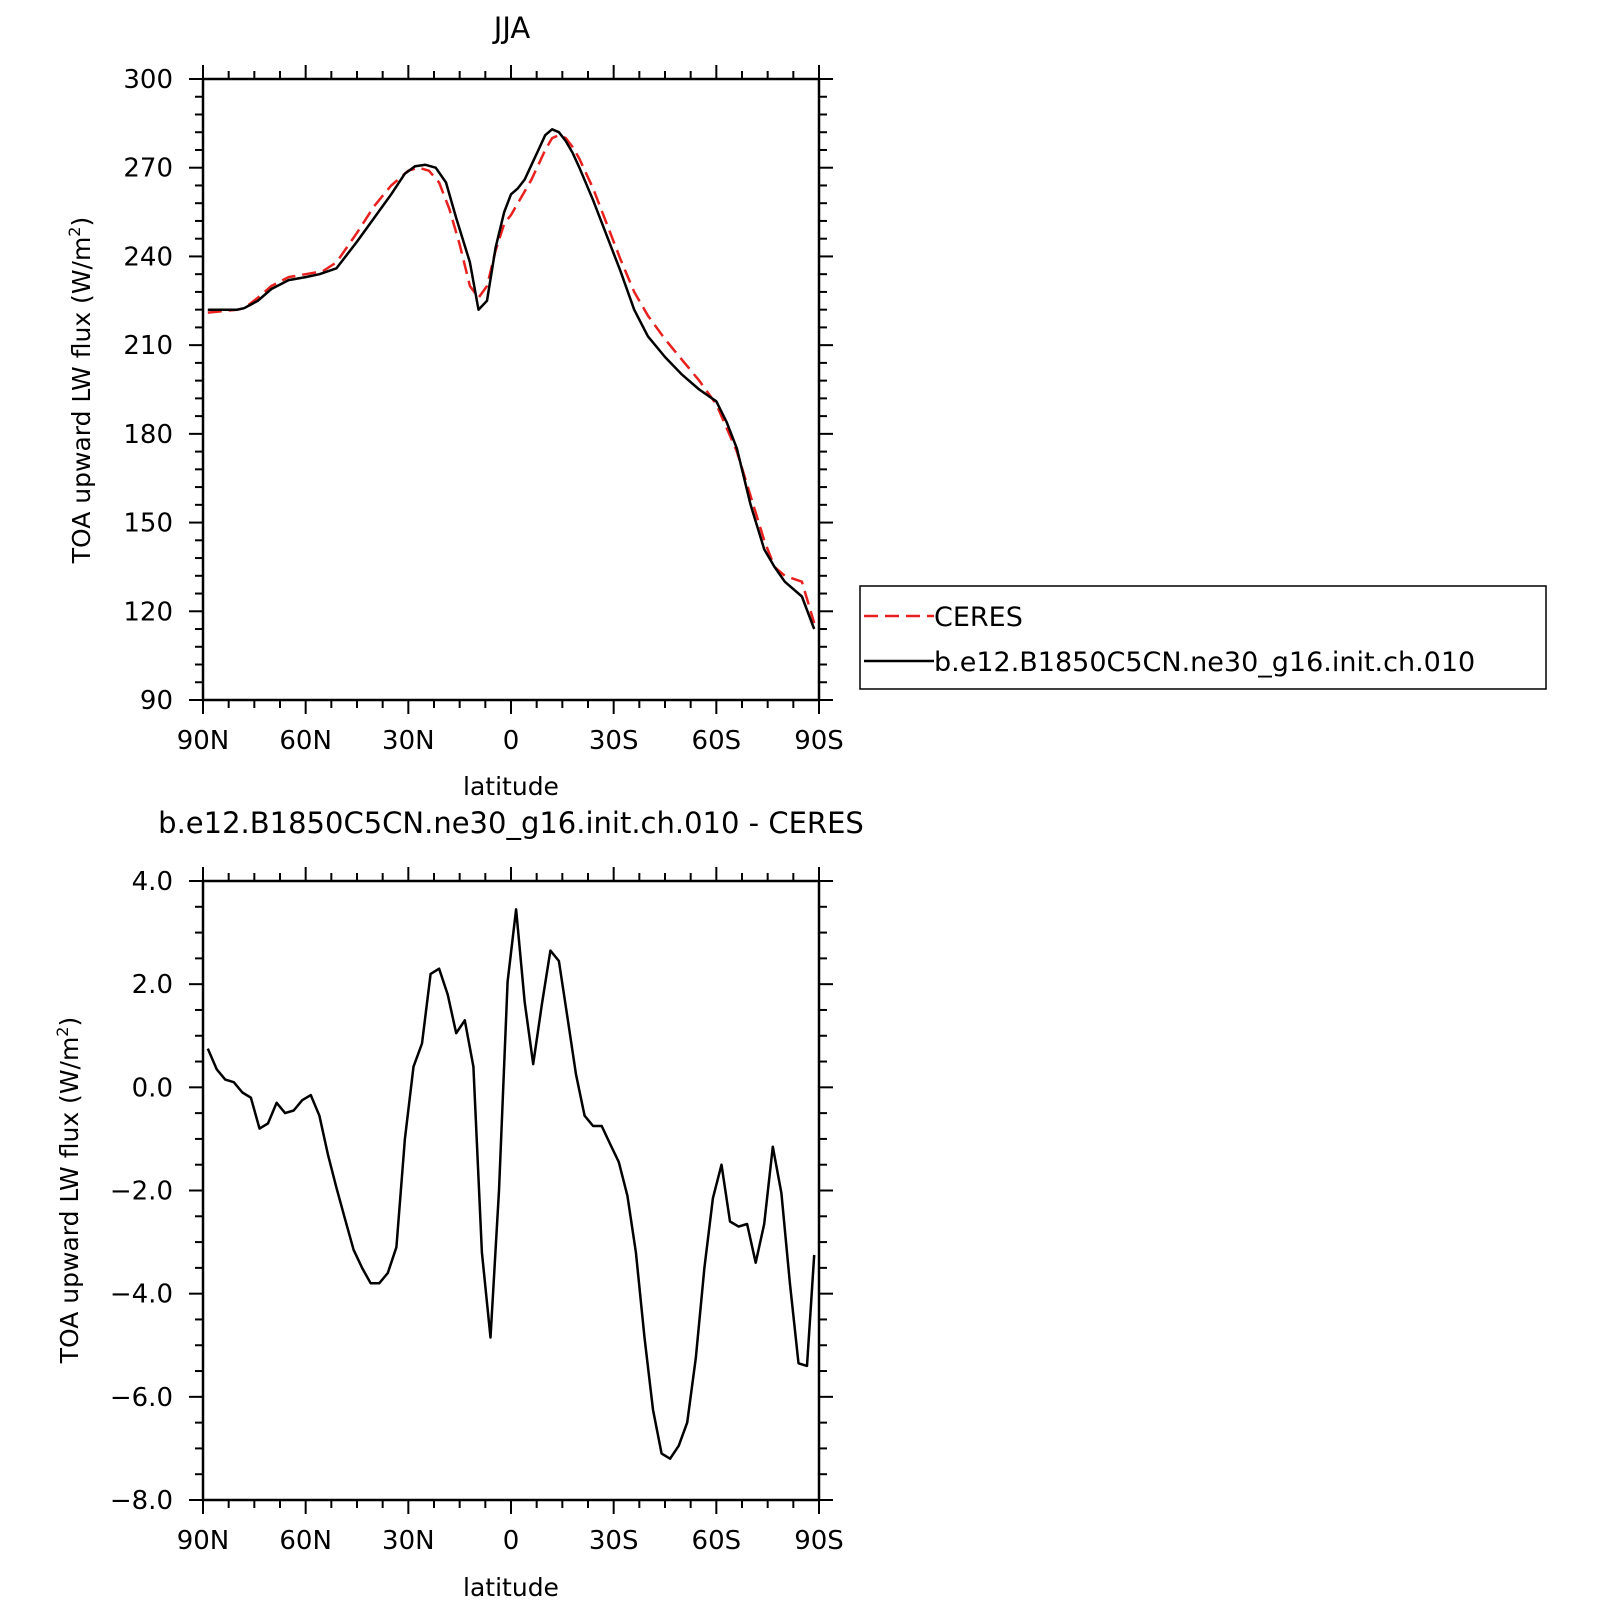  I want to click on y-tick-label: 240, so click(148, 257).